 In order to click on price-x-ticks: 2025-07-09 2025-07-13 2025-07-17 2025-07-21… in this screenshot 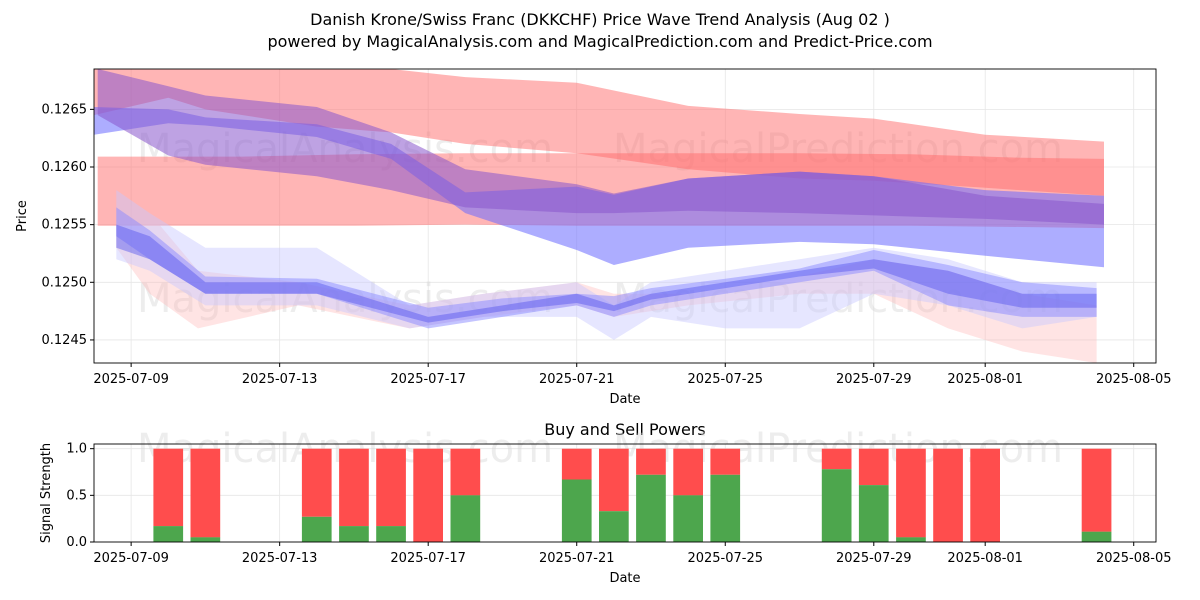, I will do `click(632, 375)`.